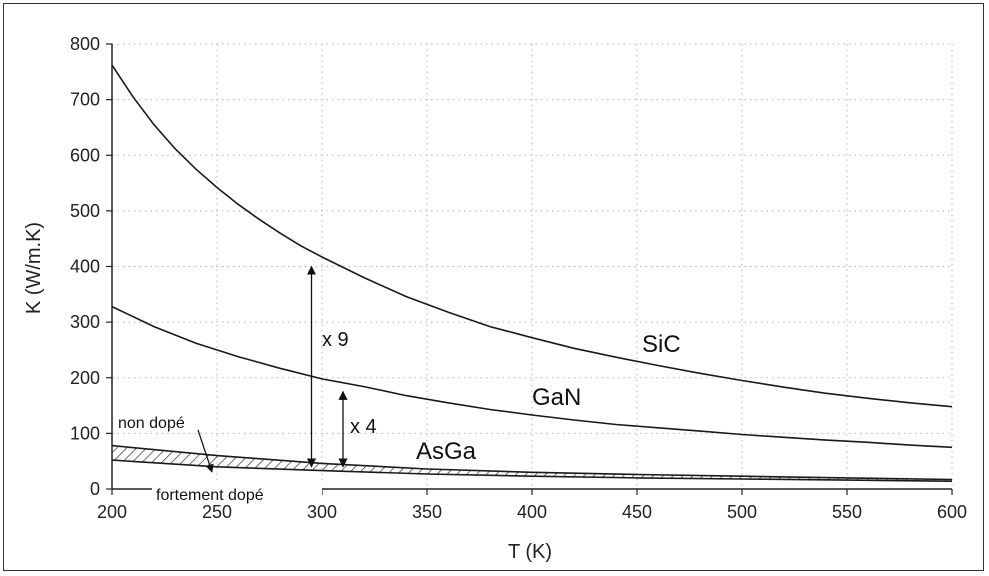 This screenshot has width=989, height=576. I want to click on label-x4: x 4, so click(363, 427).